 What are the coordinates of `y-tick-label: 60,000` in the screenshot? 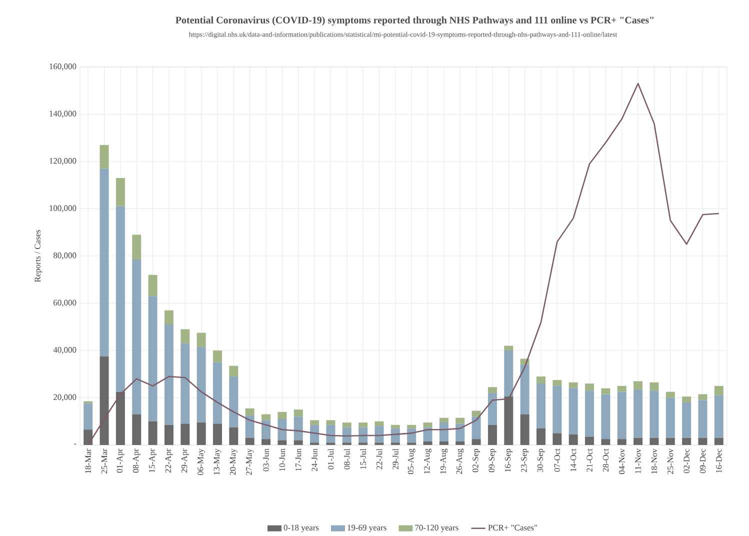 It's located at (65, 303).